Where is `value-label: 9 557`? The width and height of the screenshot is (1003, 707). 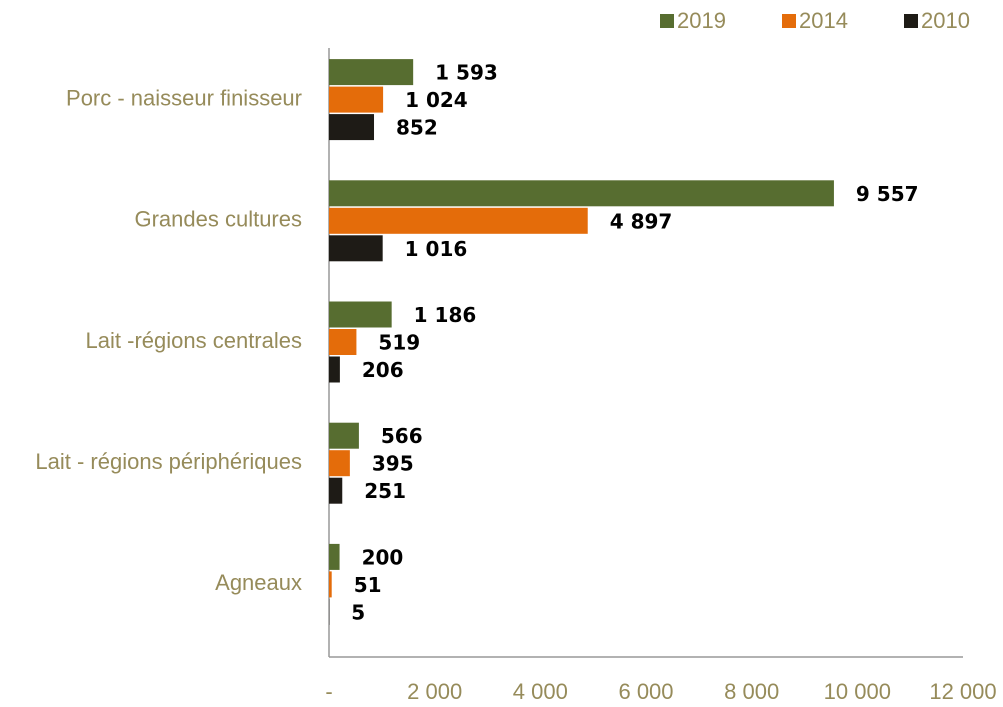 value-label: 9 557 is located at coordinates (887, 194).